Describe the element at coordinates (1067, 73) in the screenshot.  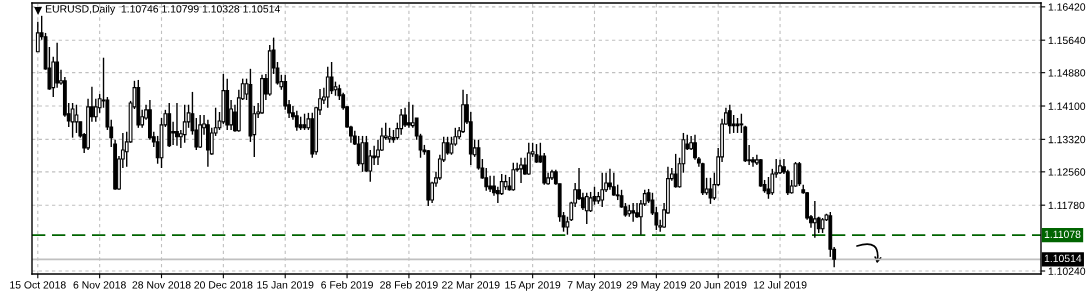
I see `y-tick-label: 1.14880` at that location.